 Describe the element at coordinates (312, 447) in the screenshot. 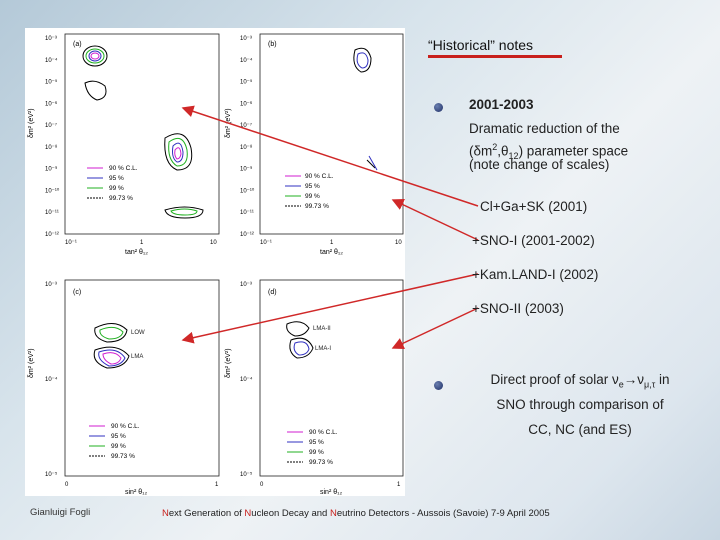

I see `panel-d-legend: 90 % C.L. 95 % 99 % 99.73 %` at that location.